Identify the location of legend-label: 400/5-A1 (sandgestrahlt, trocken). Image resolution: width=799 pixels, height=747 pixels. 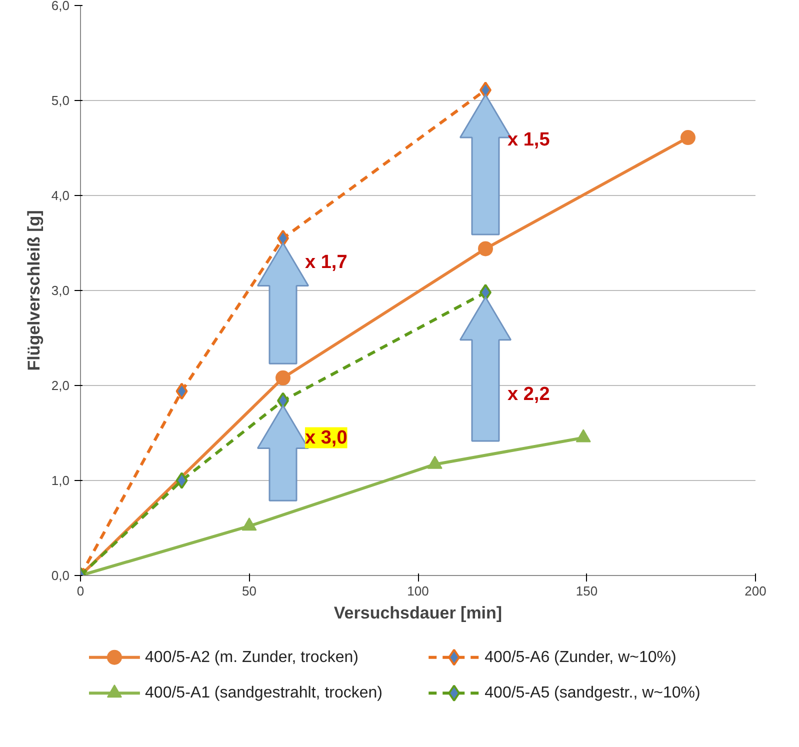
(263, 693).